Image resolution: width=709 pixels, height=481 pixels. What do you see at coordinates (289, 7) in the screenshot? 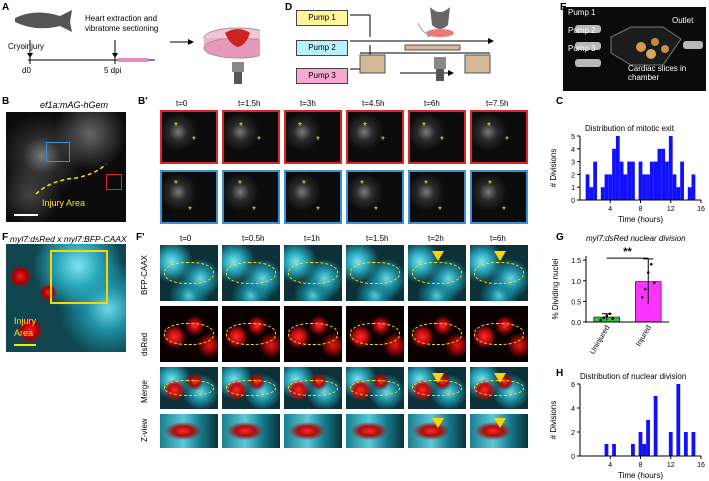
I see `panel-d-letter: D` at bounding box center [289, 7].